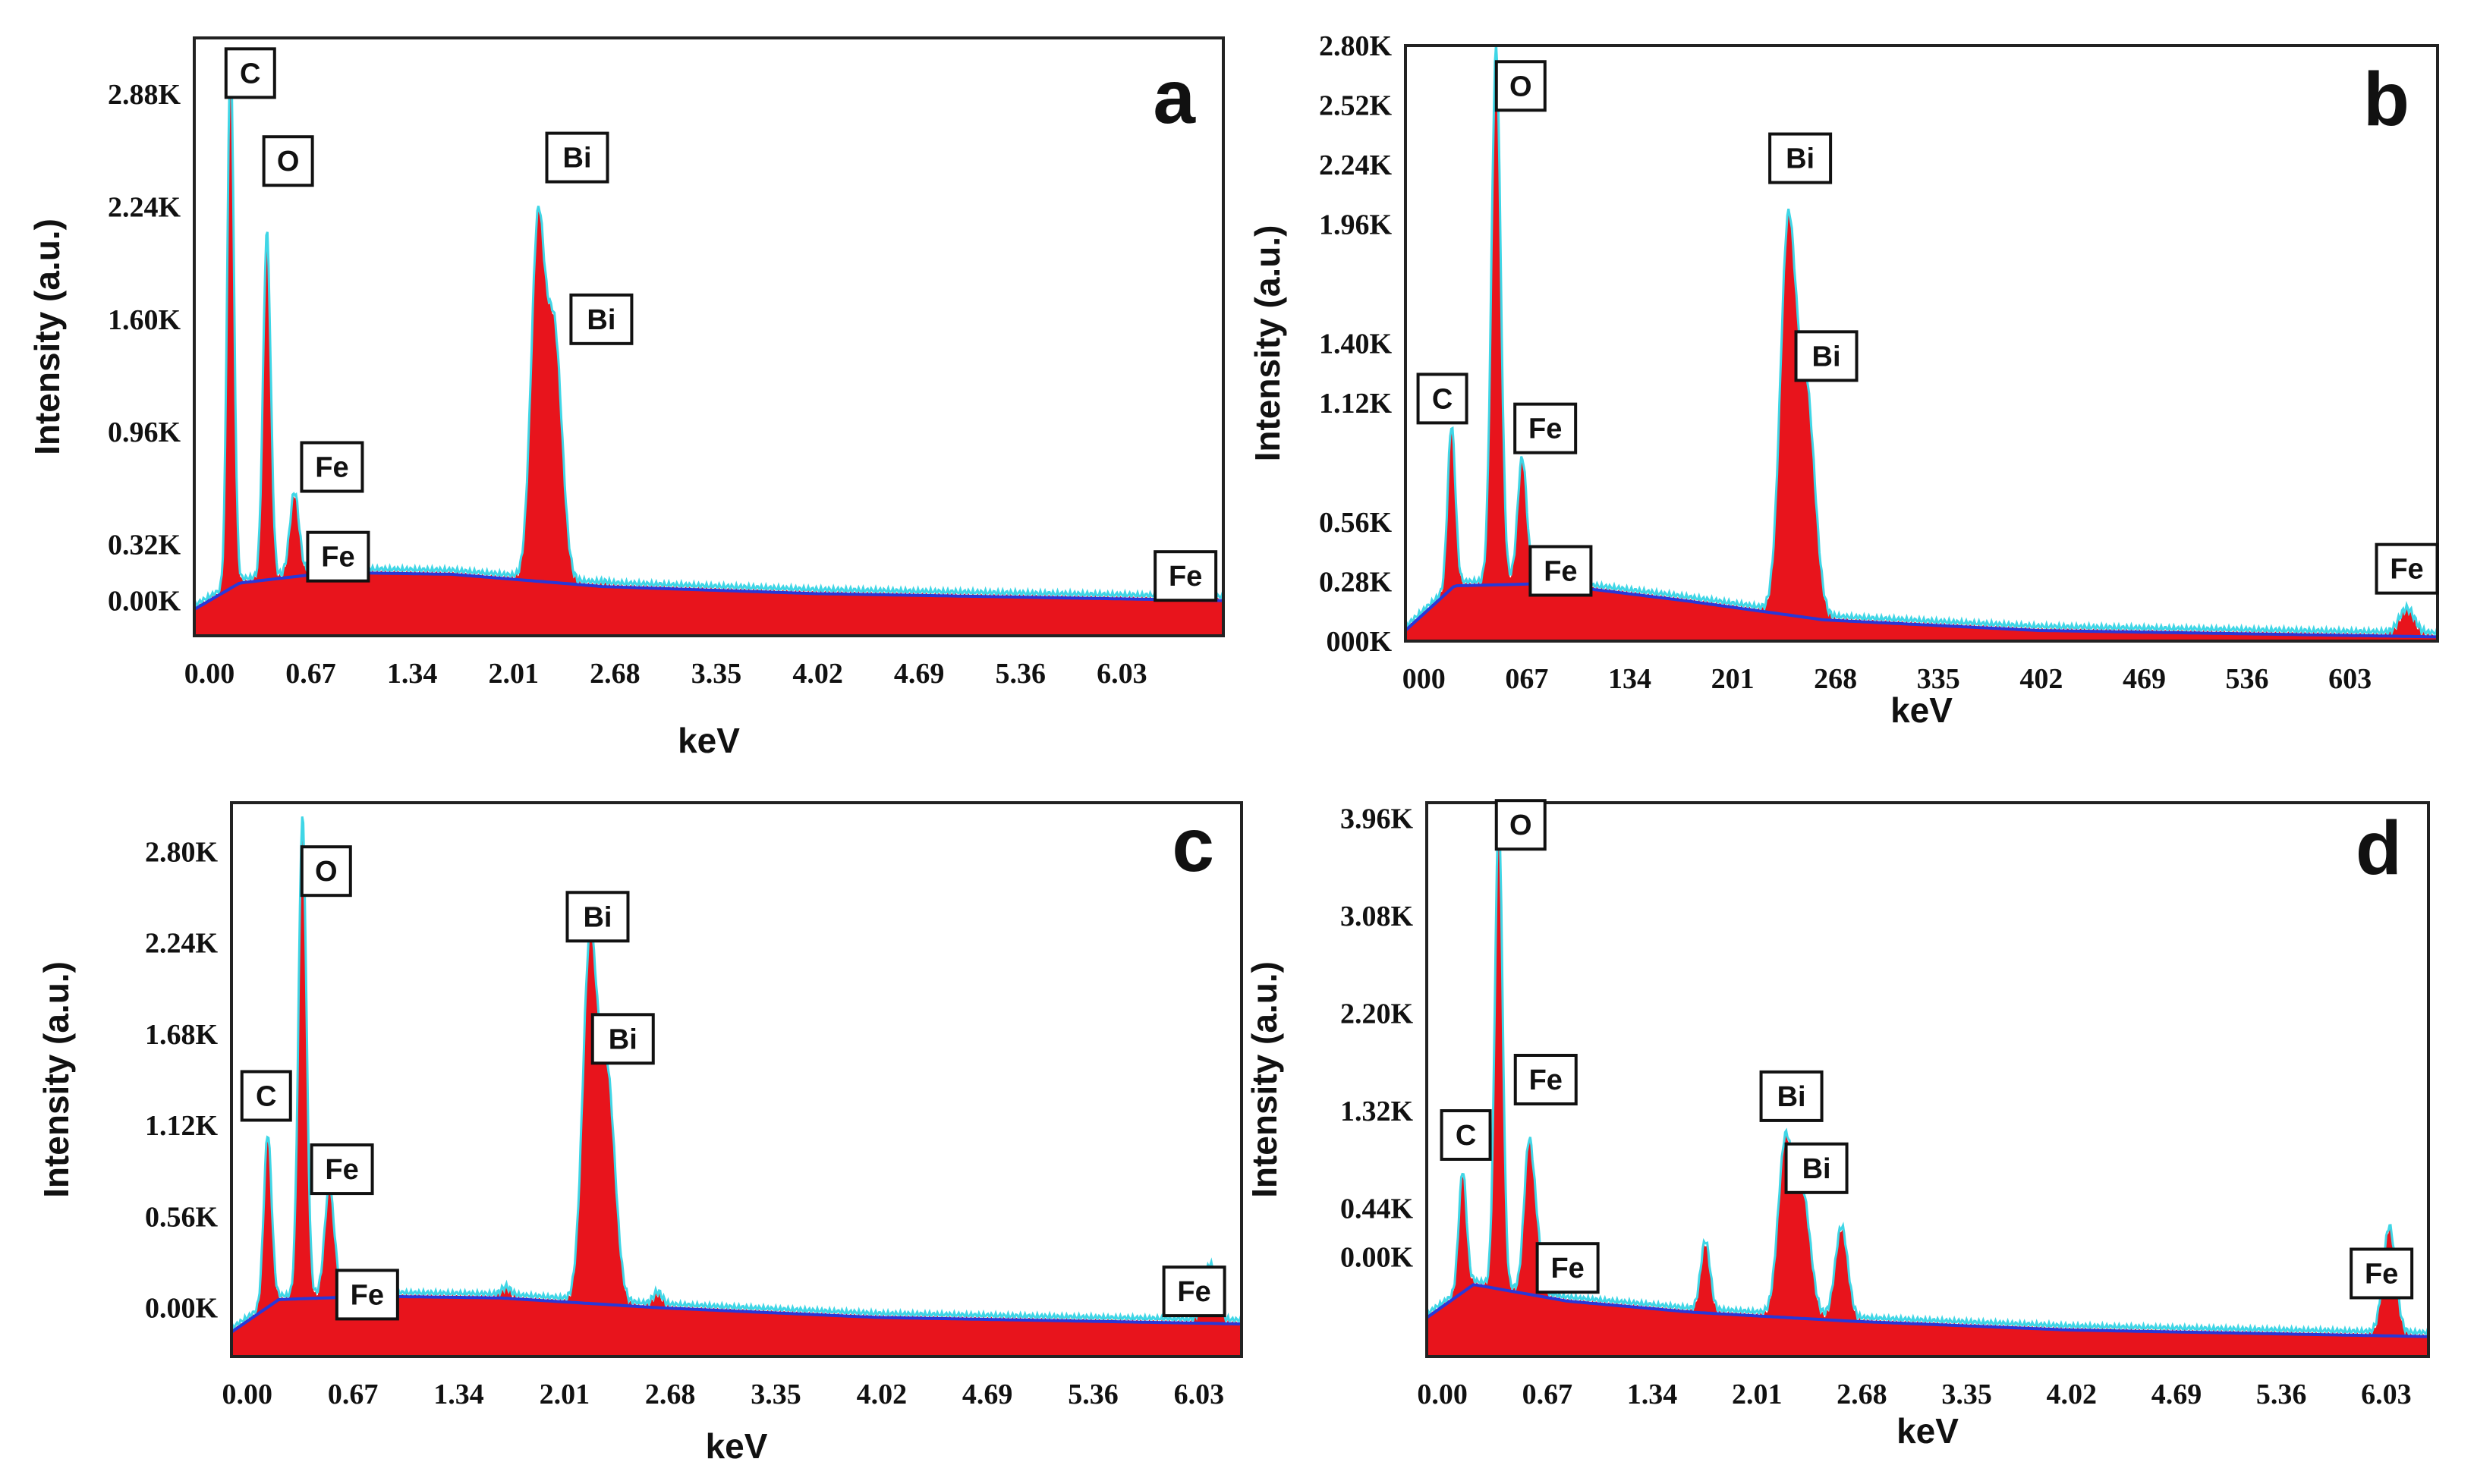 This screenshot has height=1484, width=2474. What do you see at coordinates (1377, 1258) in the screenshot?
I see `y-tick-label: 0.00K` at bounding box center [1377, 1258].